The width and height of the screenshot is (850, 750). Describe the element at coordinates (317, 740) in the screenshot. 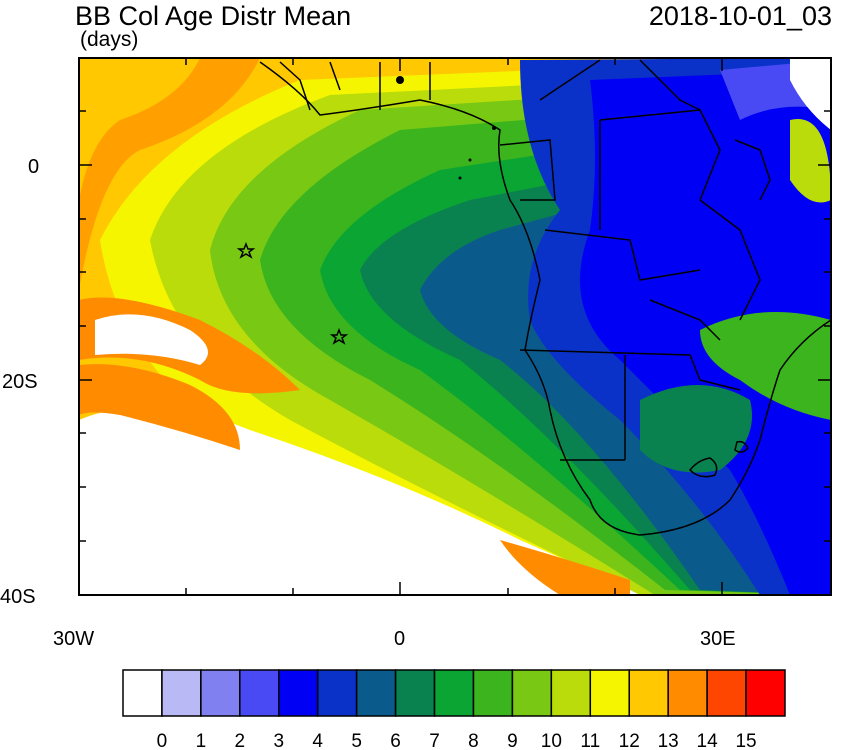

I see `colorbar-label: 4` at that location.